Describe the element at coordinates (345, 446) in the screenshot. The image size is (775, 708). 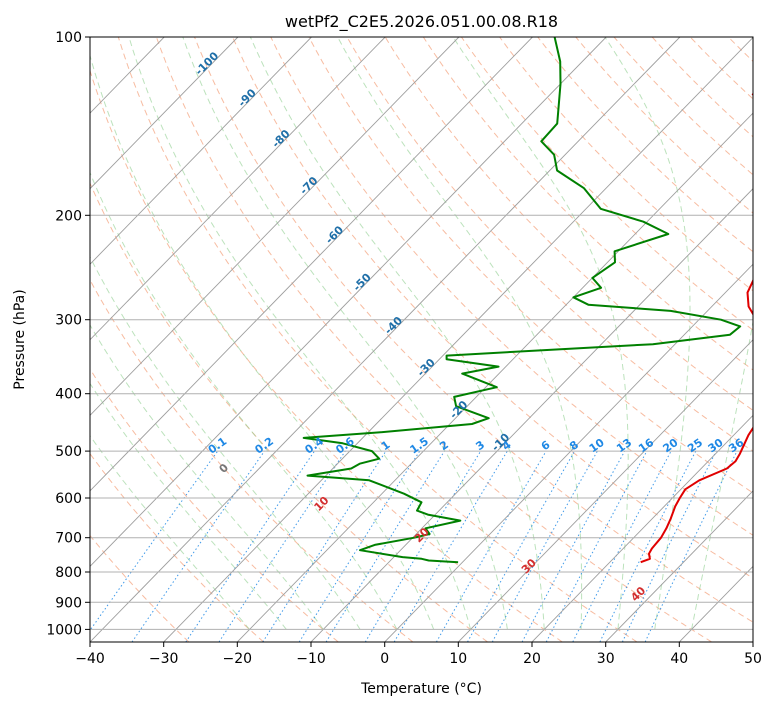
I see `mixing-ratio-label: 0.6` at that location.